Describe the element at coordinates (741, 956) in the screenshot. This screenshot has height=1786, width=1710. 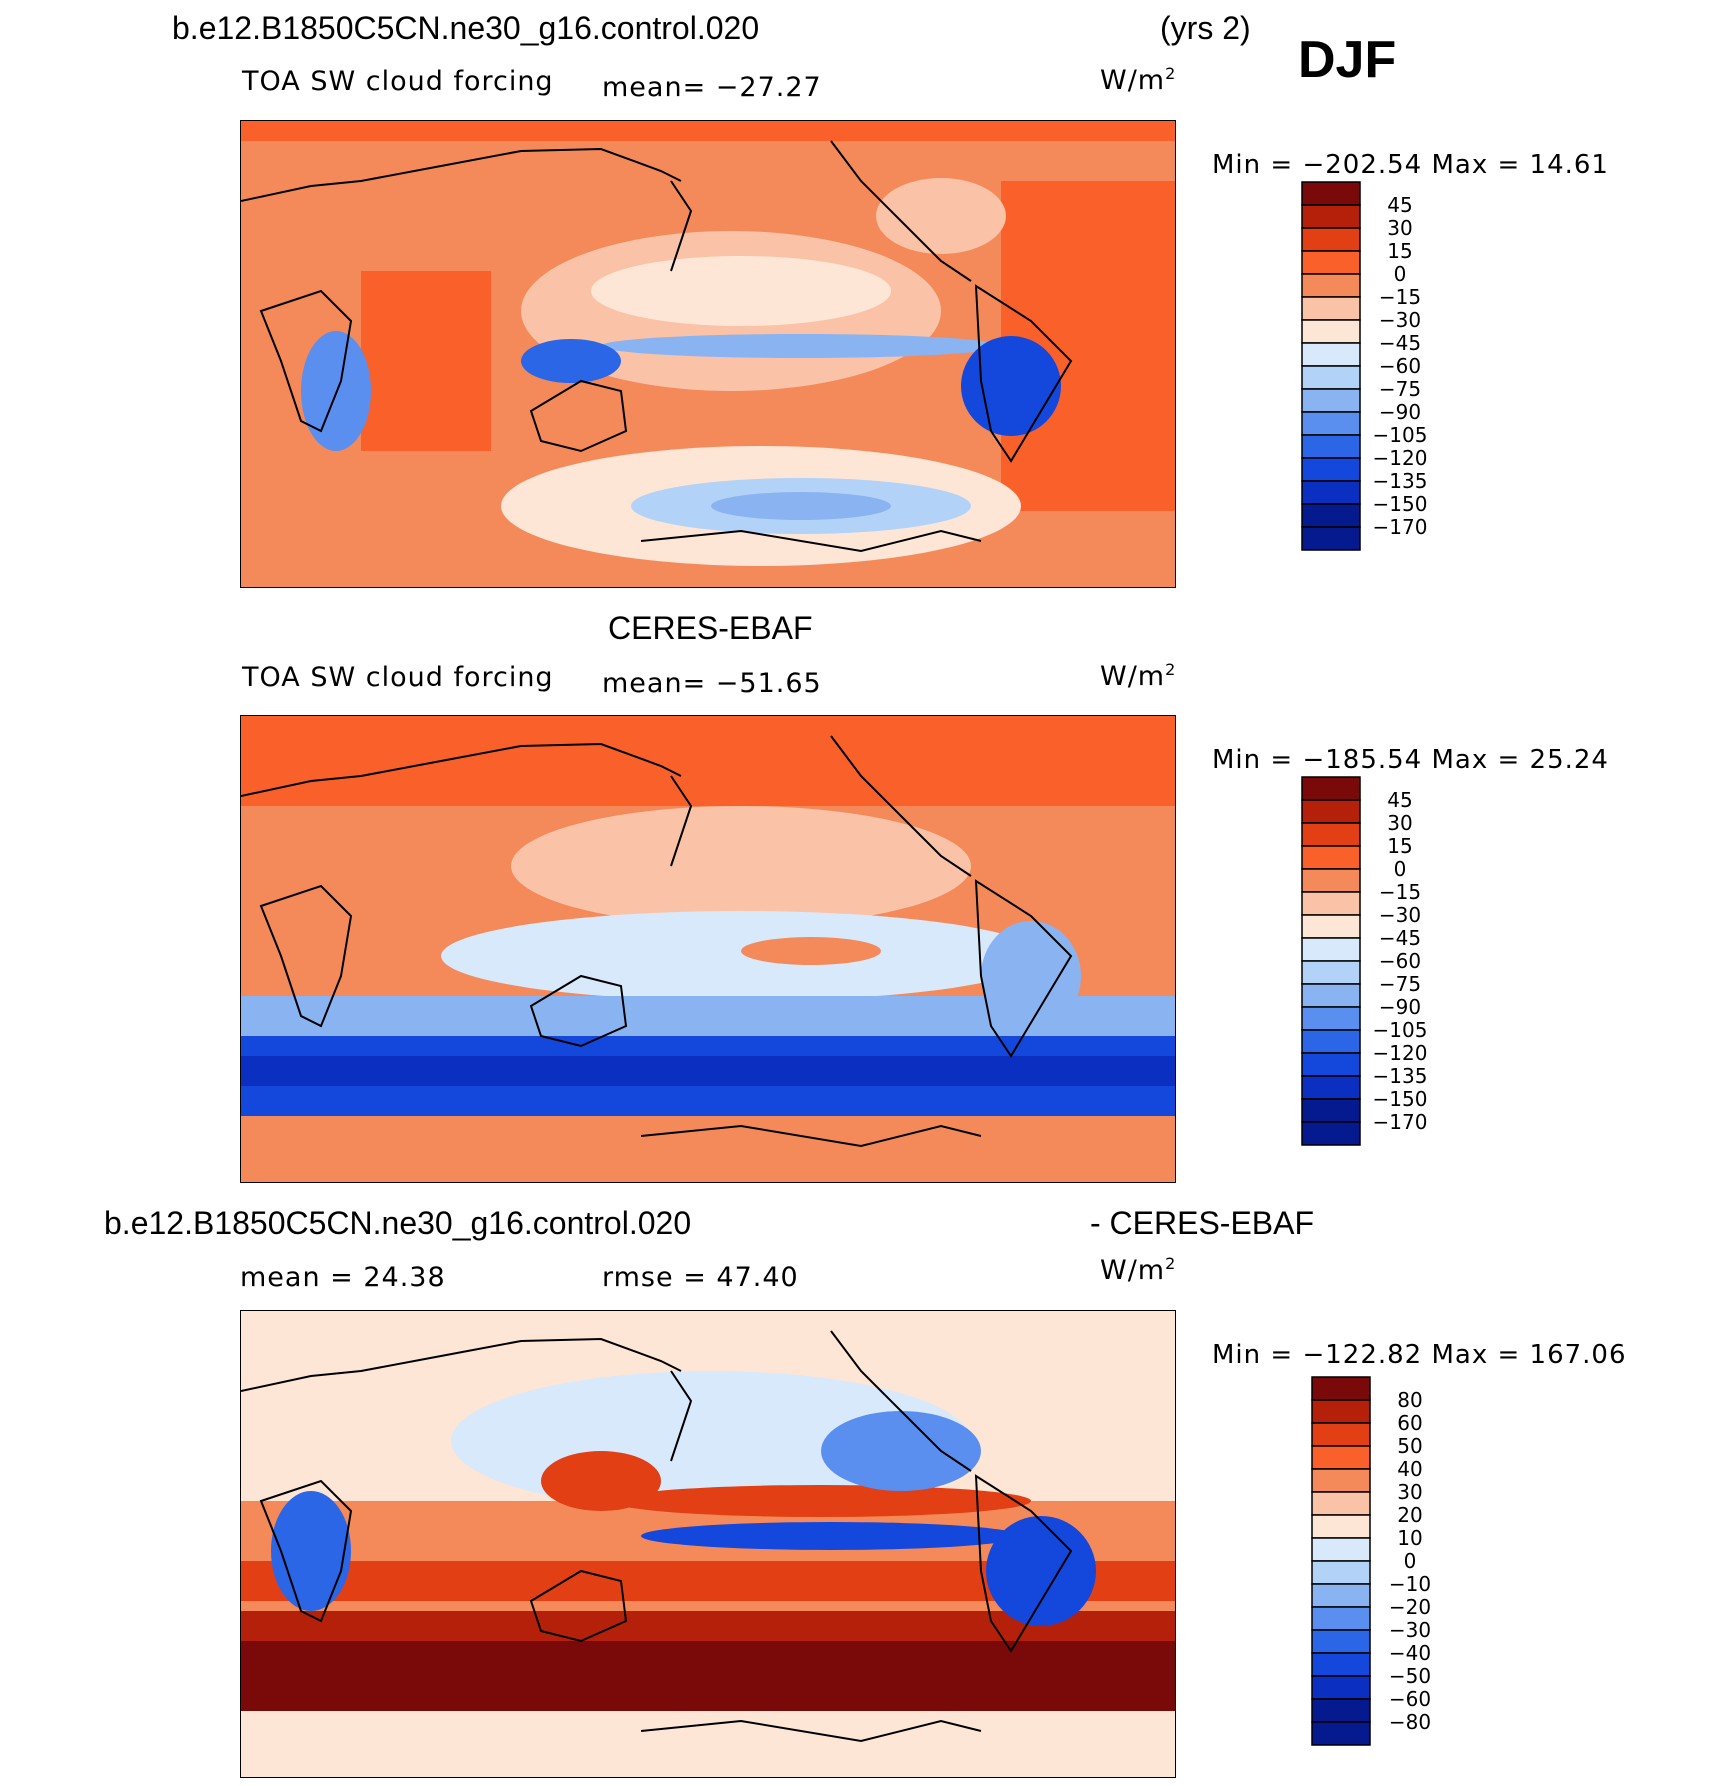
I see `tropical-band` at that location.